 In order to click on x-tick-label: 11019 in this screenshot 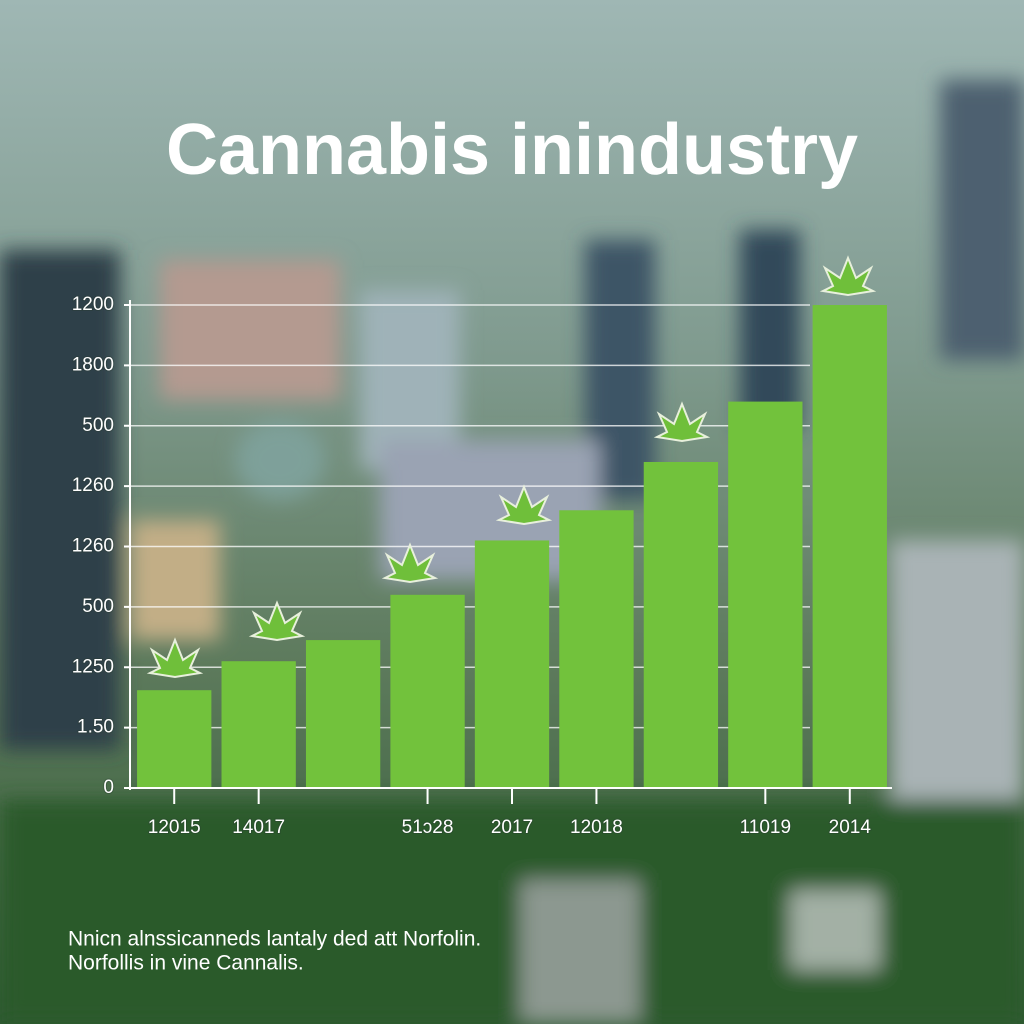, I will do `click(765, 827)`.